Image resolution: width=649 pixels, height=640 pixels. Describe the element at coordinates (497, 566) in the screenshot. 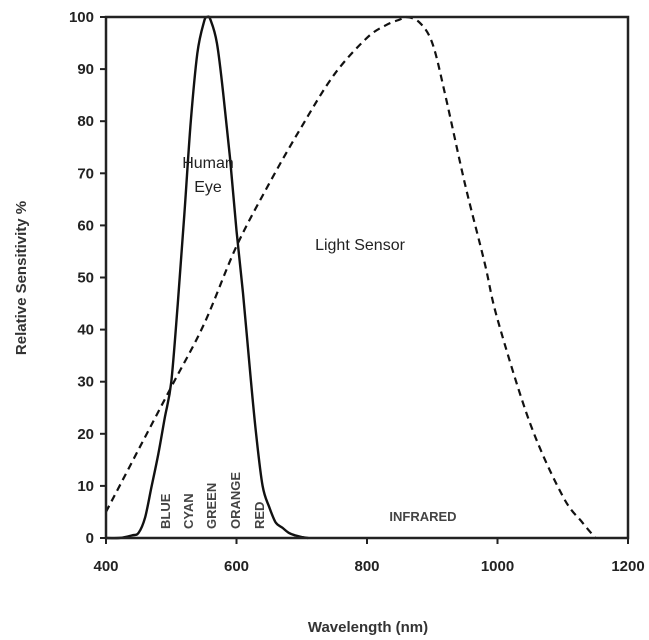

I see `x-tick-label: 1000` at that location.